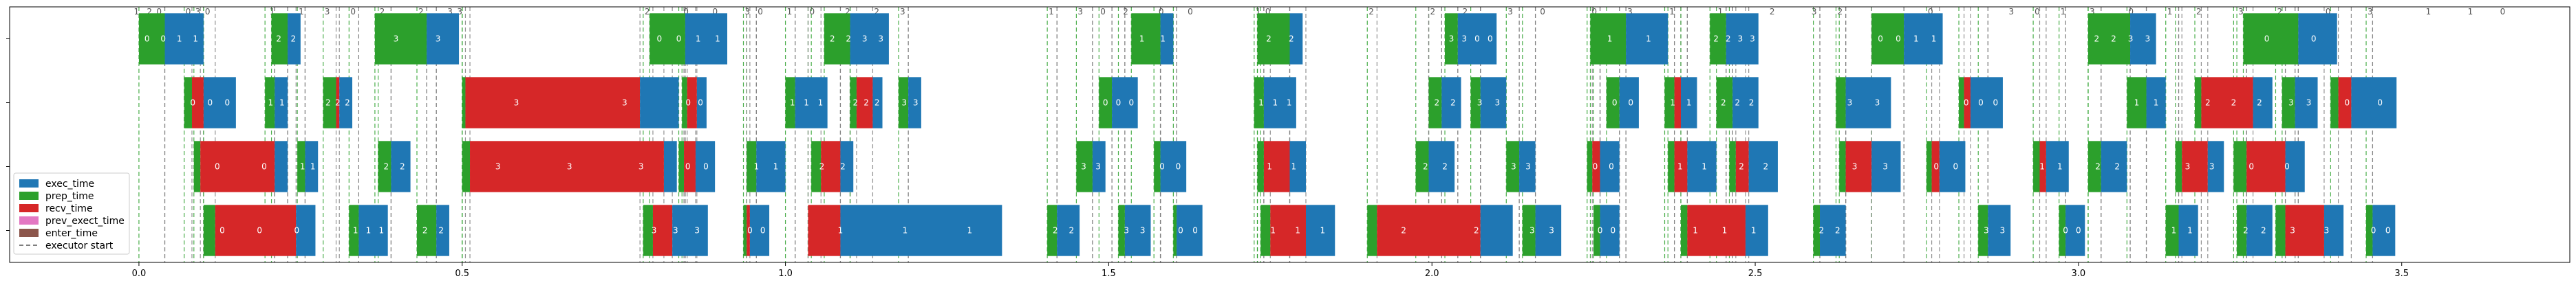 The height and width of the screenshot is (294, 2576). Describe the element at coordinates (2401, 274) in the screenshot. I see `x-tick-label: 3.5` at that location.